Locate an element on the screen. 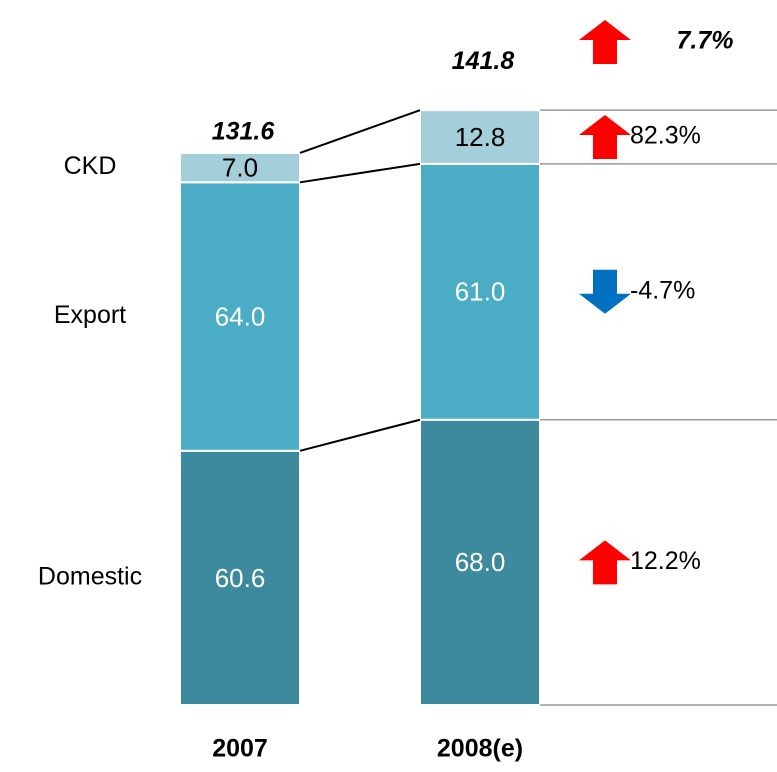 This screenshot has height=772, width=777. value-label: 7.0 is located at coordinates (240, 167).